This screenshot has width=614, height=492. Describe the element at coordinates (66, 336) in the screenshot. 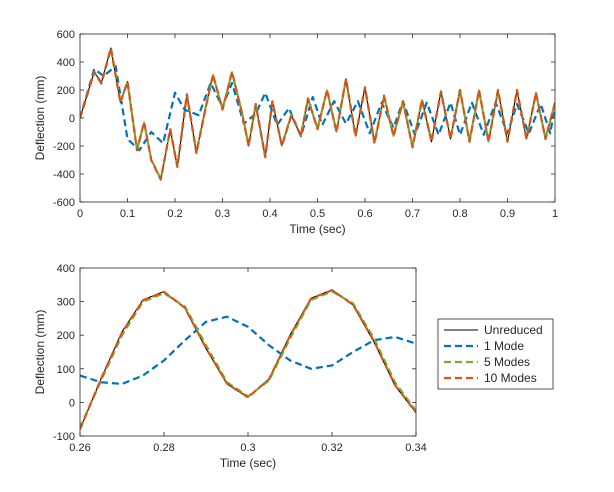

I see `bottom-y-tick-label: 200` at that location.